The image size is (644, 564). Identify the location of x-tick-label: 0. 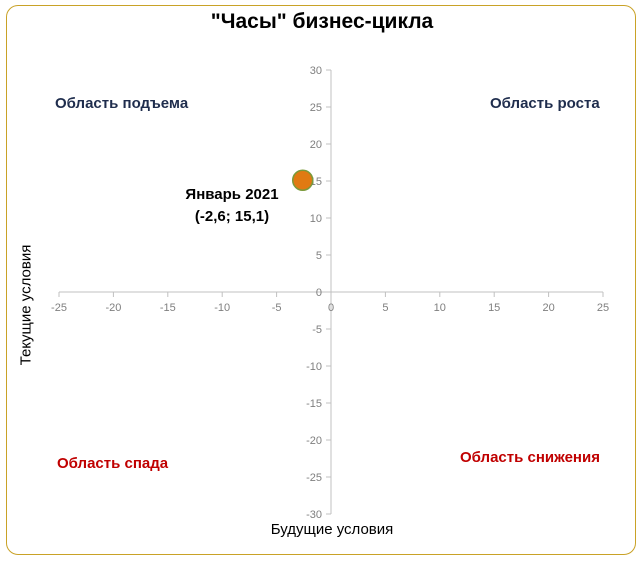
(331, 308).